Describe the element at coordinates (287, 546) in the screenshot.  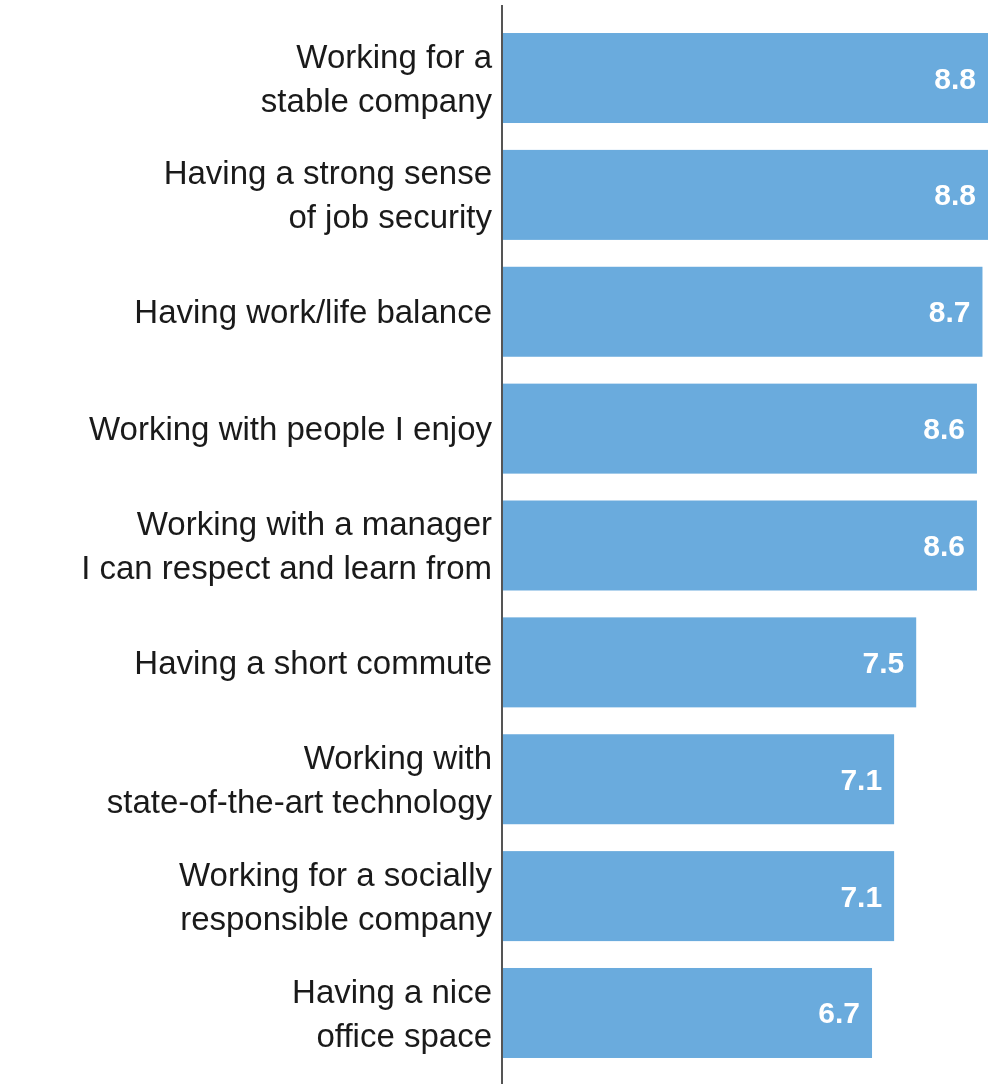
I see `y-tick-label: Working with a manager I can respect and learn from` at that location.